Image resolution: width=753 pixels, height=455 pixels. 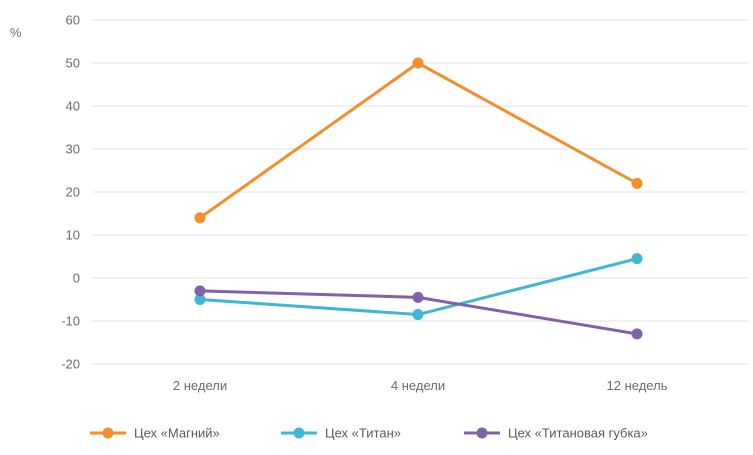 What do you see at coordinates (73, 192) in the screenshot?
I see `y-tick-label: 20` at bounding box center [73, 192].